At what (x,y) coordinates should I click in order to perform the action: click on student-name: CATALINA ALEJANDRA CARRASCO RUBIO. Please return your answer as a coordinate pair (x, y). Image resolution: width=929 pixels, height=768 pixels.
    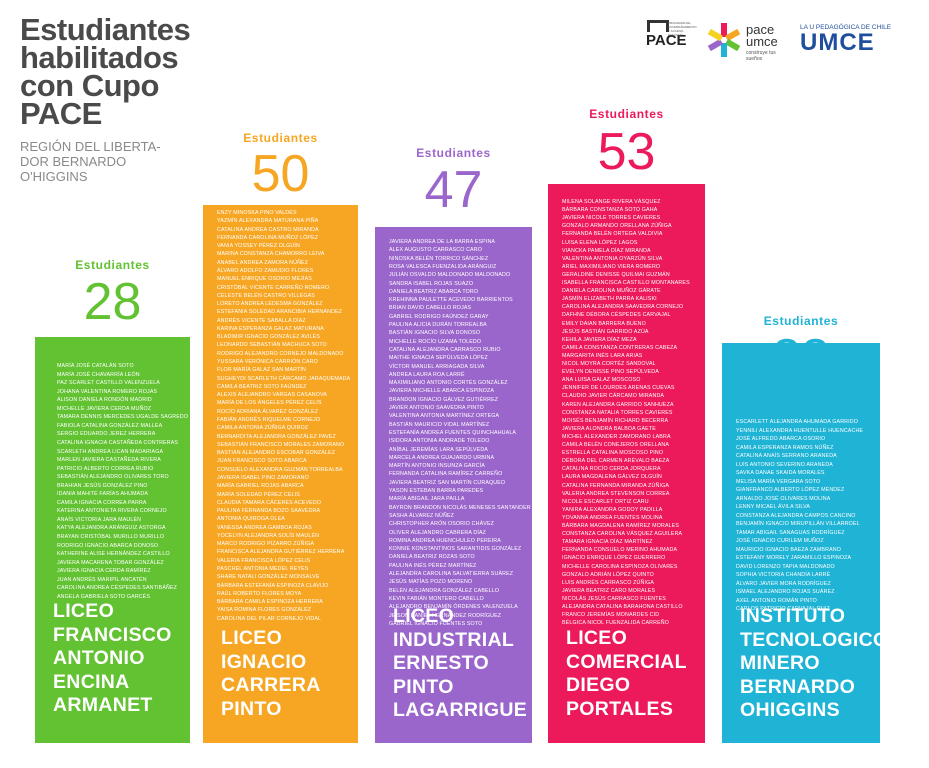
    Looking at the image, I should click on (445, 349).